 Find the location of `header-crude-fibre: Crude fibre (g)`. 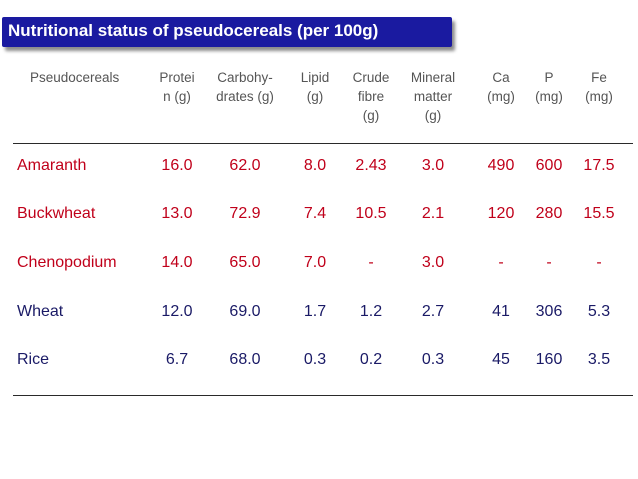

header-crude-fibre: Crude fibre (g) is located at coordinates (371, 96).